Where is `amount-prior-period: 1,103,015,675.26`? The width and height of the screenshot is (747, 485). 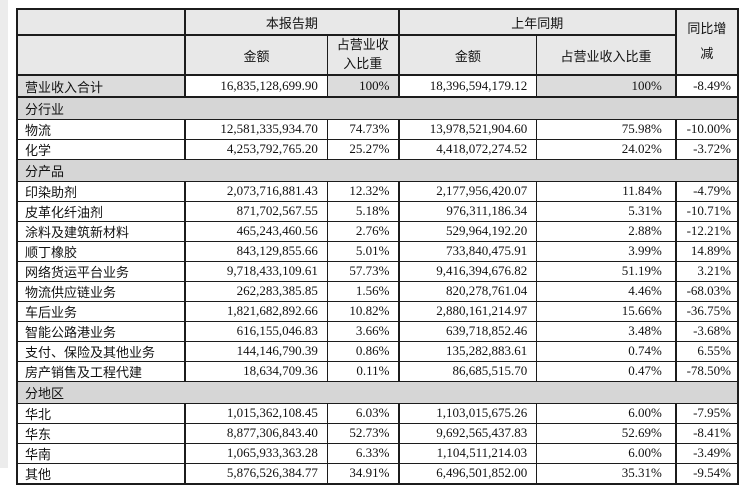 amount-prior-period: 1,103,015,675.26 is located at coordinates (468, 413).